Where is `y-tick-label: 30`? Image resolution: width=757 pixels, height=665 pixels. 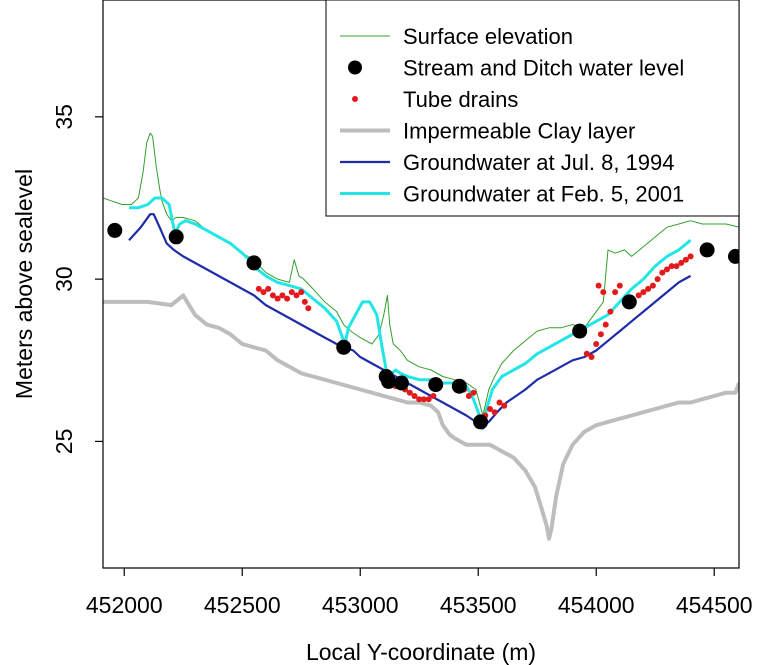
y-tick-label: 30 is located at coordinates (64, 279).